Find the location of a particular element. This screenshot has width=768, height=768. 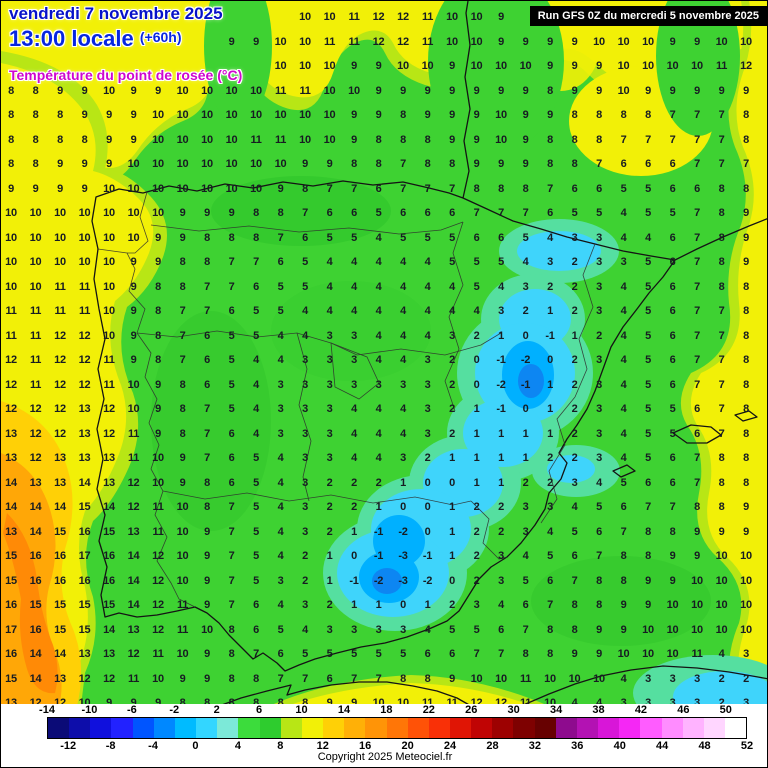

dewpoint-value: -1 is located at coordinates (550, 335).